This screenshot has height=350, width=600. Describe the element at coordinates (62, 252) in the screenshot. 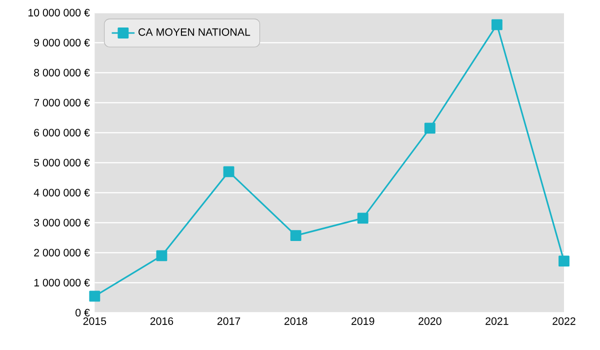

I see `y-tick-label: 2 000 000 €` at that location.